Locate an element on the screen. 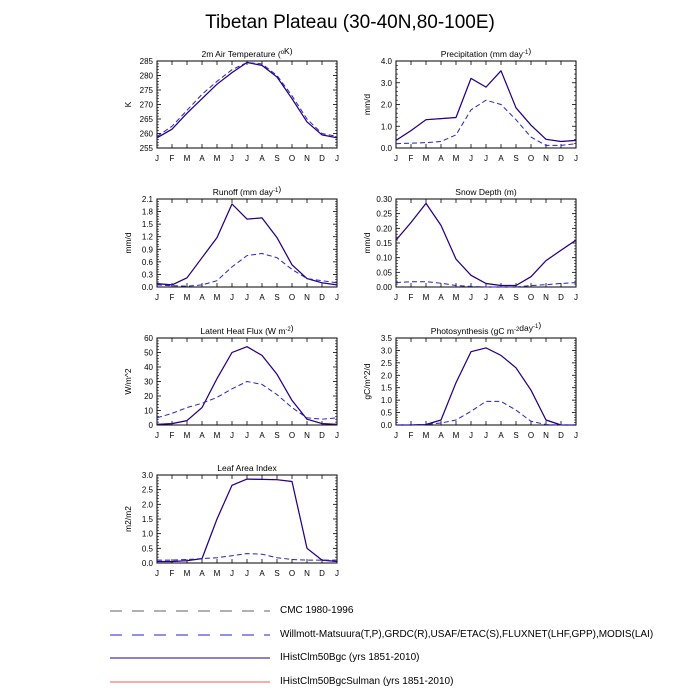 This screenshot has width=700, height=700. y-tick-label: 0 is located at coordinates (151, 425).